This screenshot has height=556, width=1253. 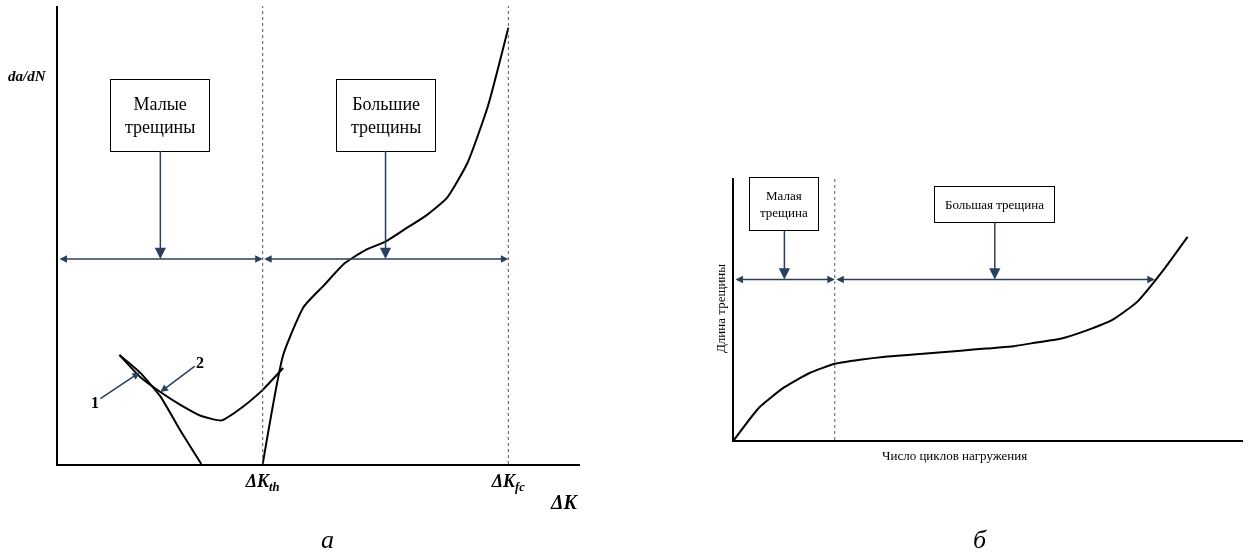 I want to click on text: 1, so click(x=95, y=402).